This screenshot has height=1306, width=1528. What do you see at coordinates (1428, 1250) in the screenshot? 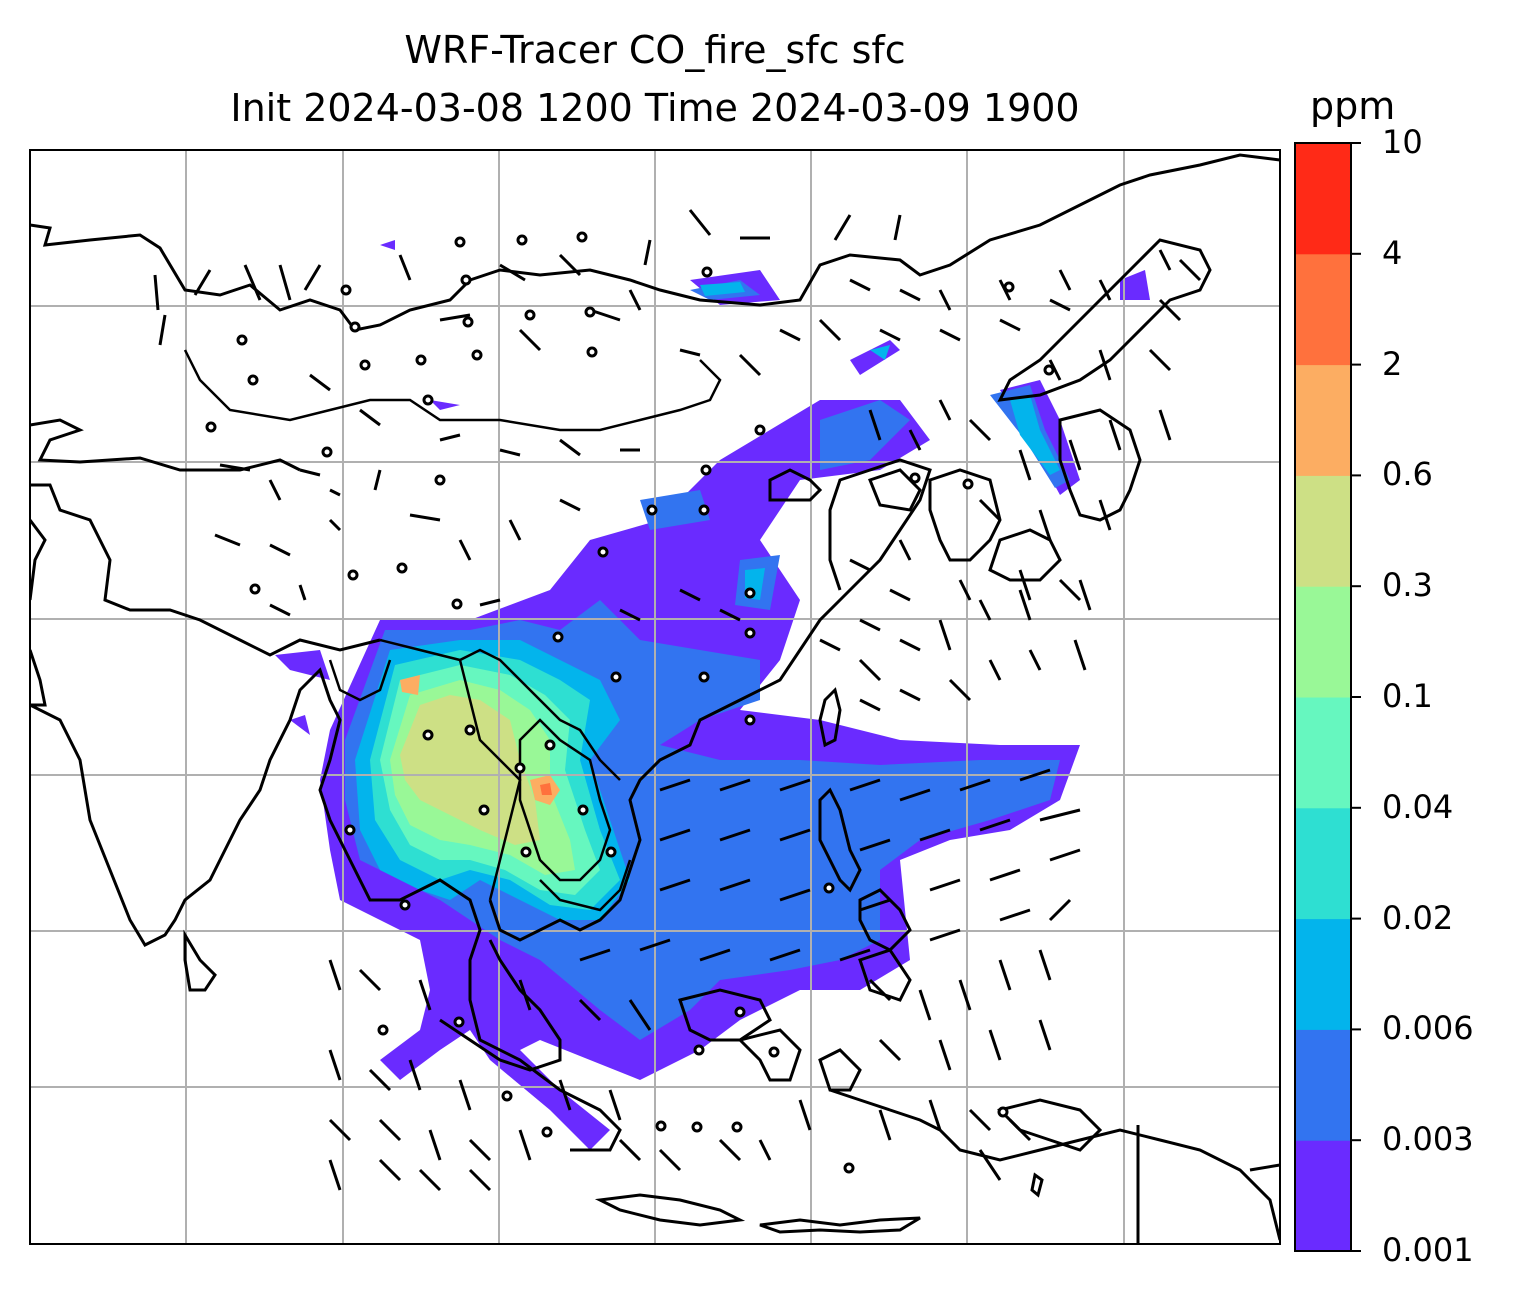
I see `colorbar-tick-label: 0.001` at bounding box center [1428, 1250].